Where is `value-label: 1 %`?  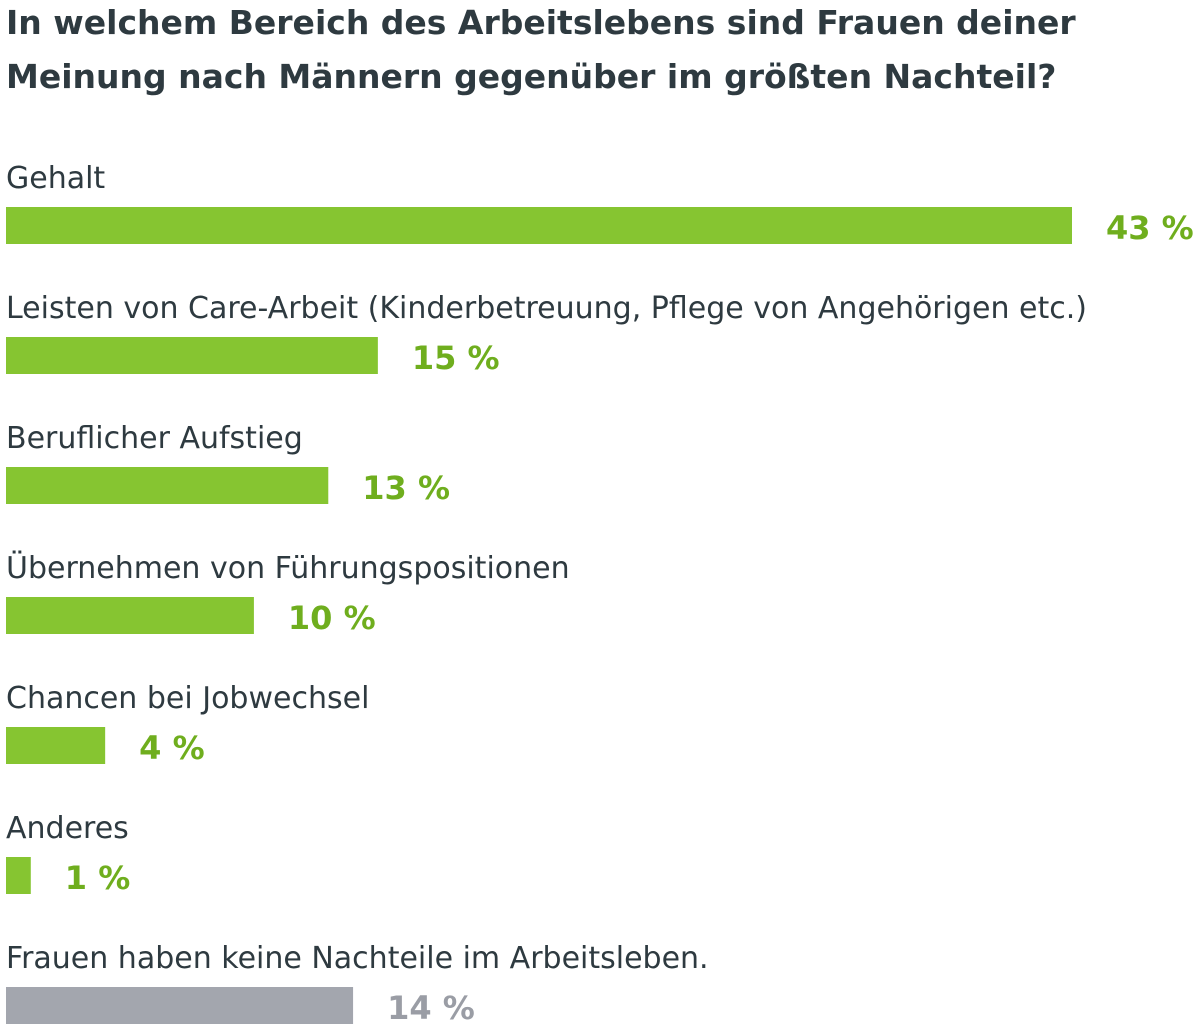 value-label: 1 % is located at coordinates (97, 878).